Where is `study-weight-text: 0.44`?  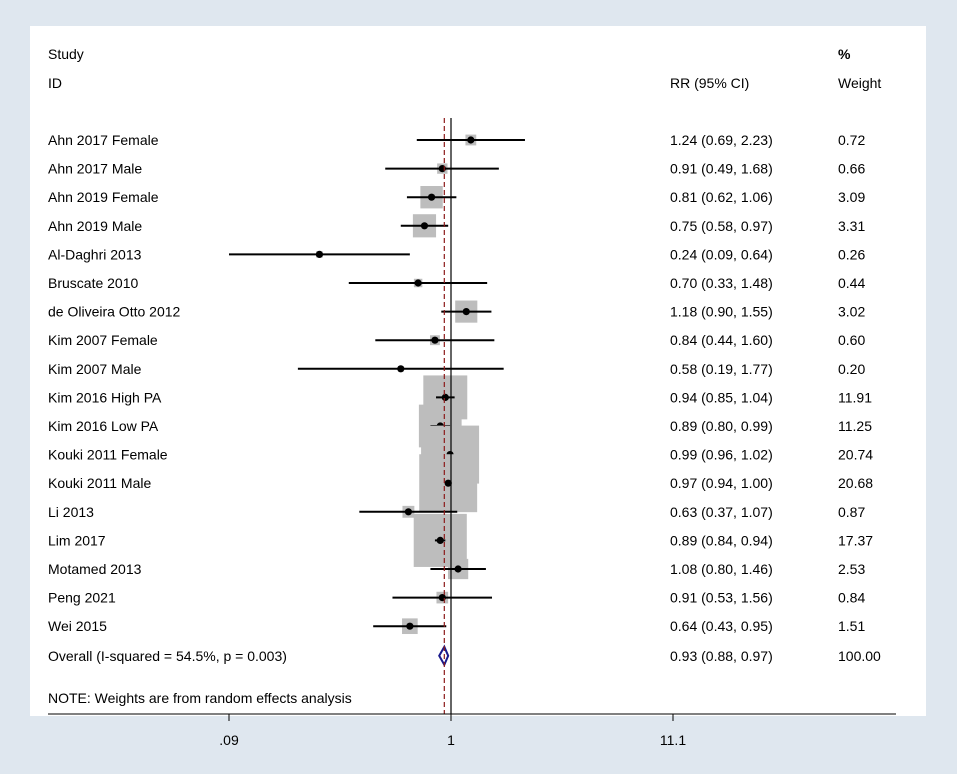
study-weight-text: 0.44 is located at coordinates (851, 283).